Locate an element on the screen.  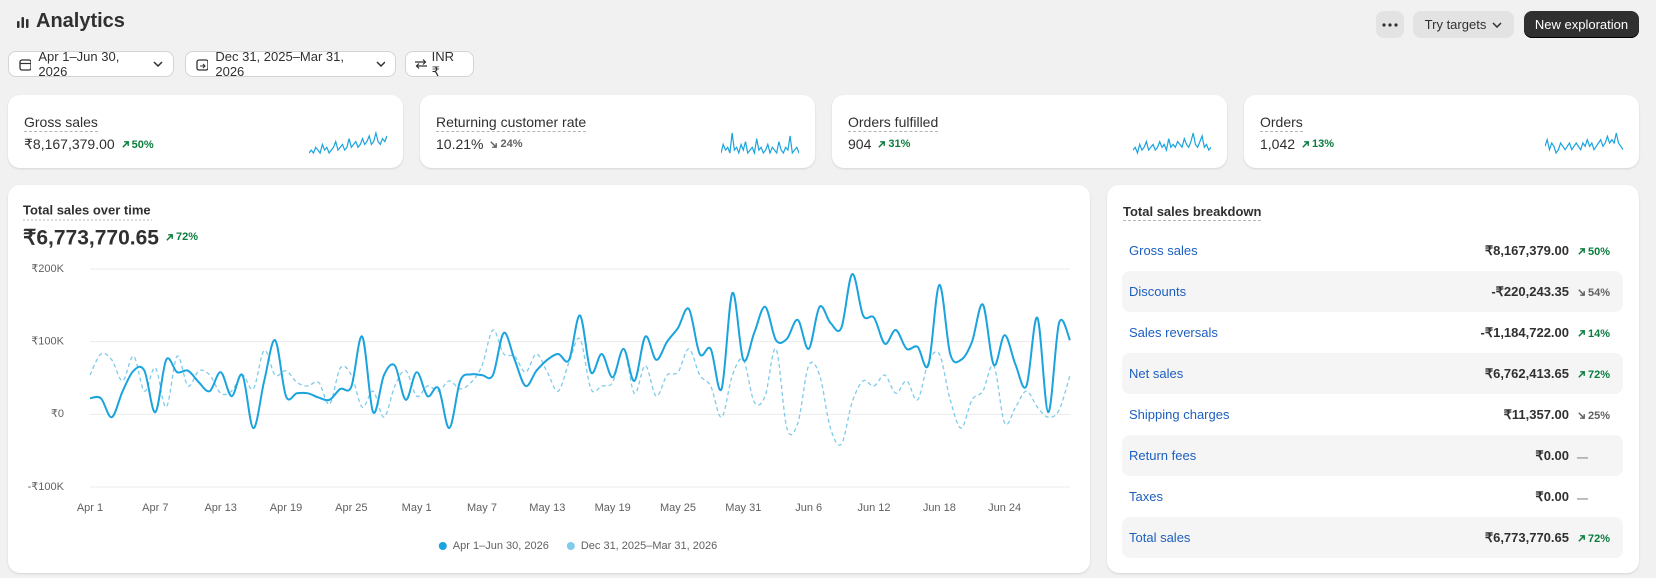
row-value: ₹6,773,770.65 is located at coordinates (1526, 537).